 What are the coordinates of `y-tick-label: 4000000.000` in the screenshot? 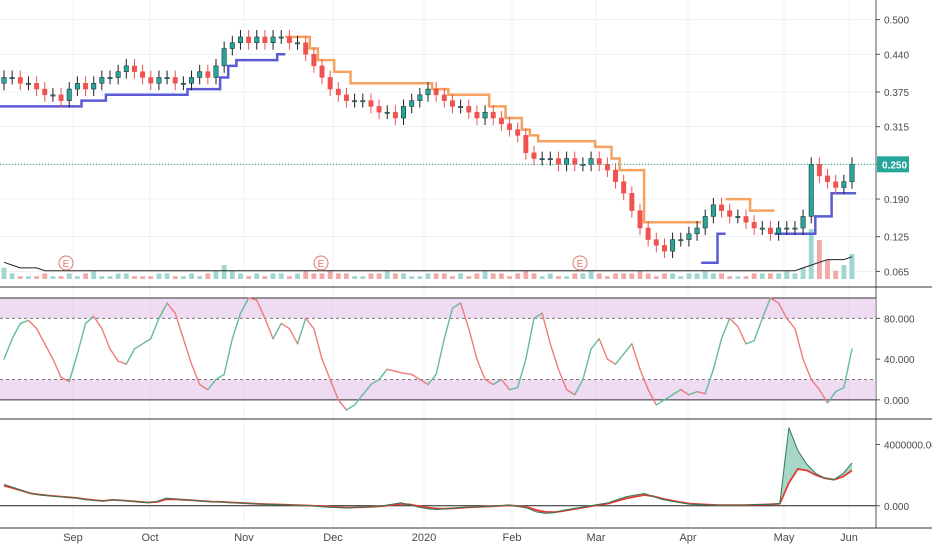 It's located at (908, 446).